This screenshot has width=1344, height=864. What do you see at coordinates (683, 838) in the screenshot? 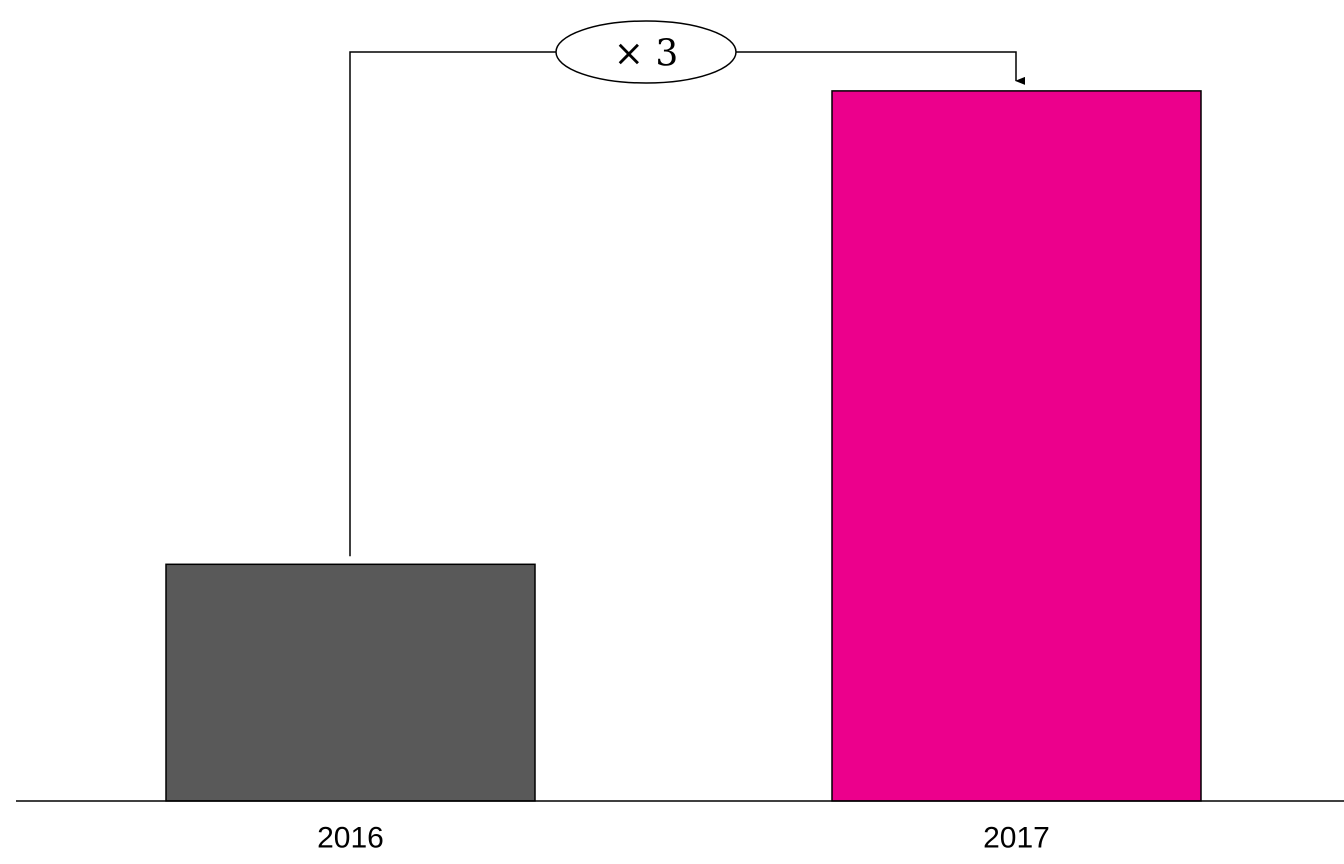
I see `labels-layer: 2016 2017` at bounding box center [683, 838].